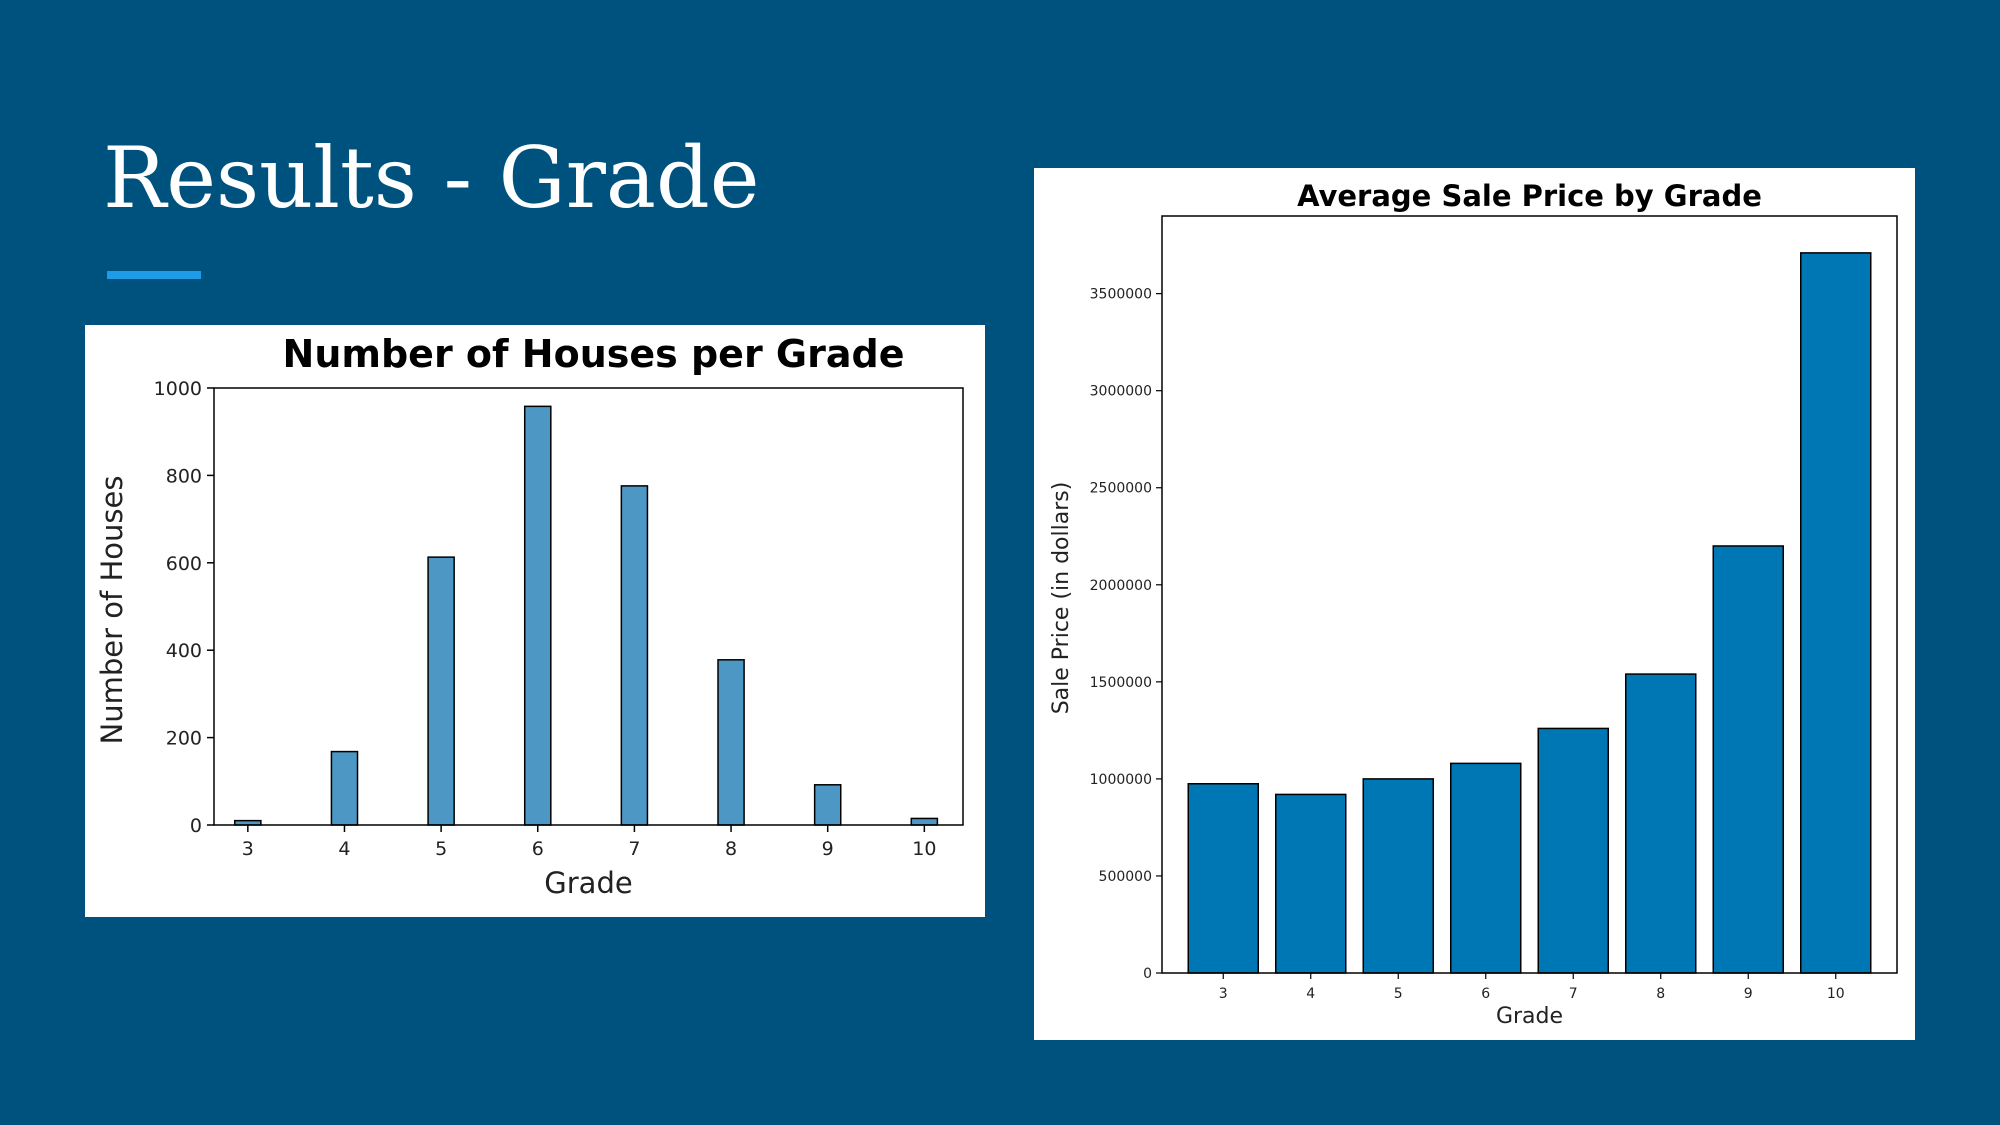 Image resolution: width=2000 pixels, height=1125 pixels. I want to click on chart-title: Average Sale Price by Grade, so click(1529, 196).